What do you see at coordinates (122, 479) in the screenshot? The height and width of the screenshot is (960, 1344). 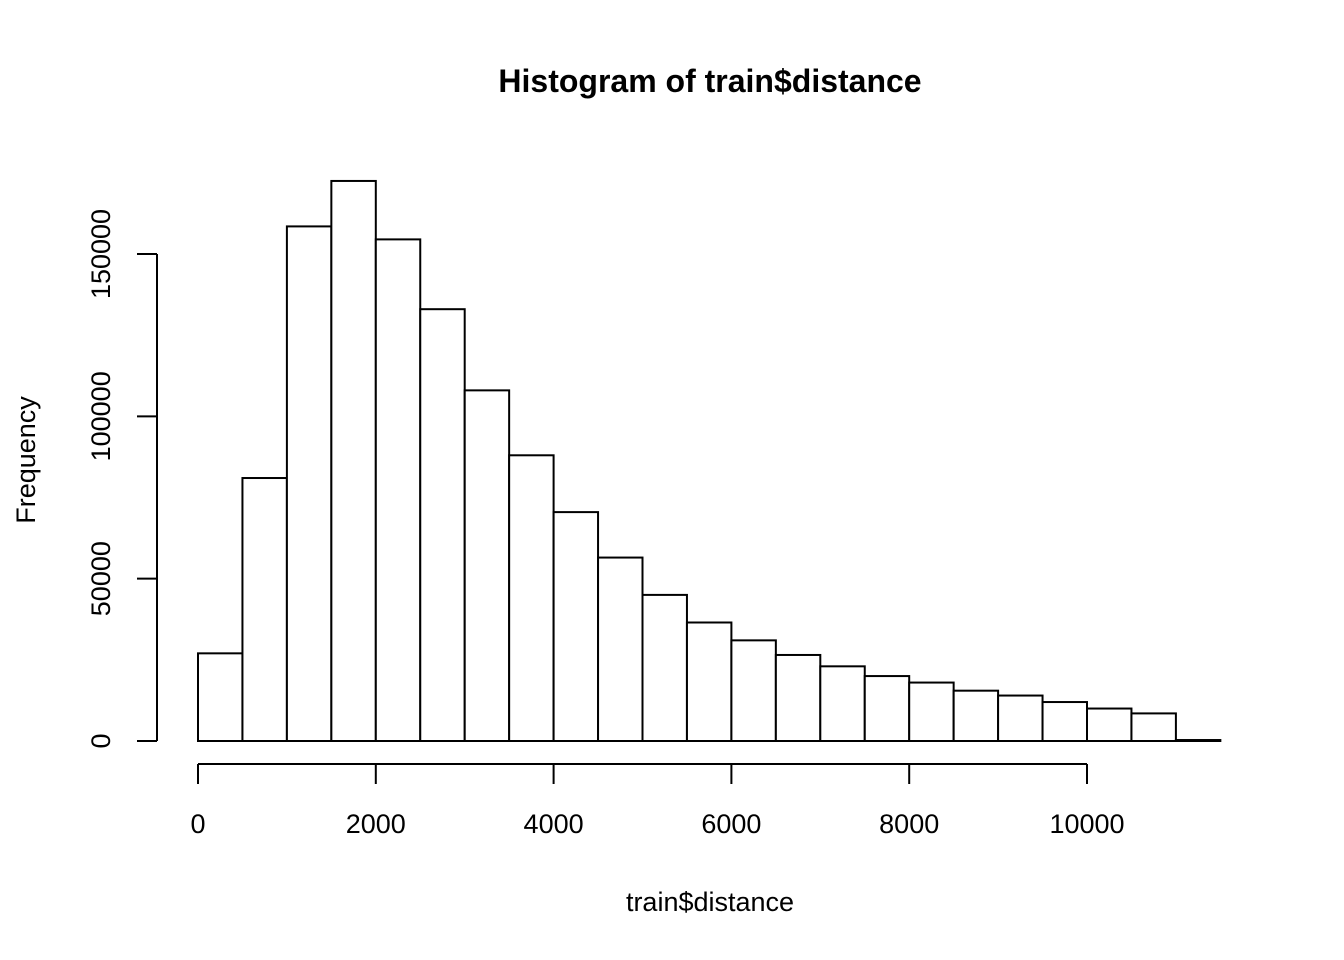 I see `y-axis: 0 50000 100000 150000` at bounding box center [122, 479].